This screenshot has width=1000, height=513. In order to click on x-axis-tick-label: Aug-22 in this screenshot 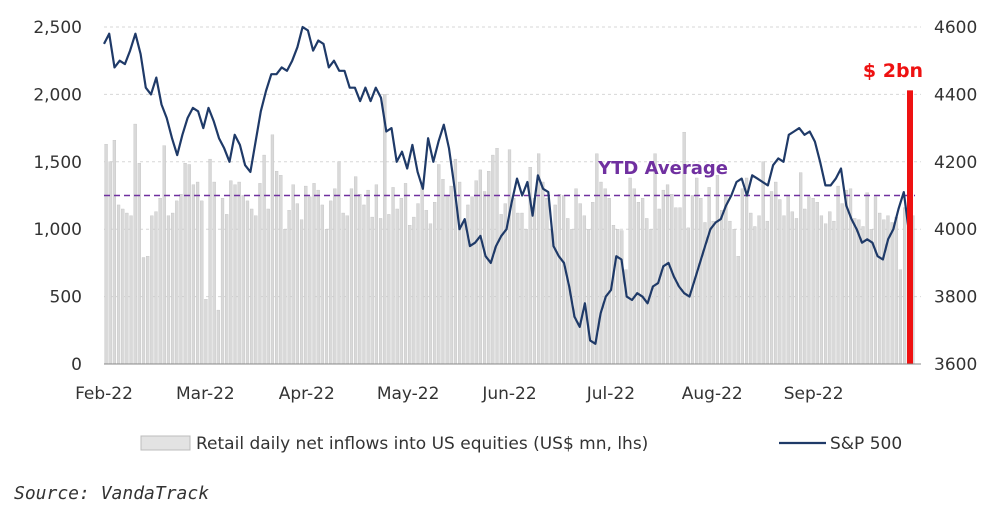, I will do `click(712, 394)`.